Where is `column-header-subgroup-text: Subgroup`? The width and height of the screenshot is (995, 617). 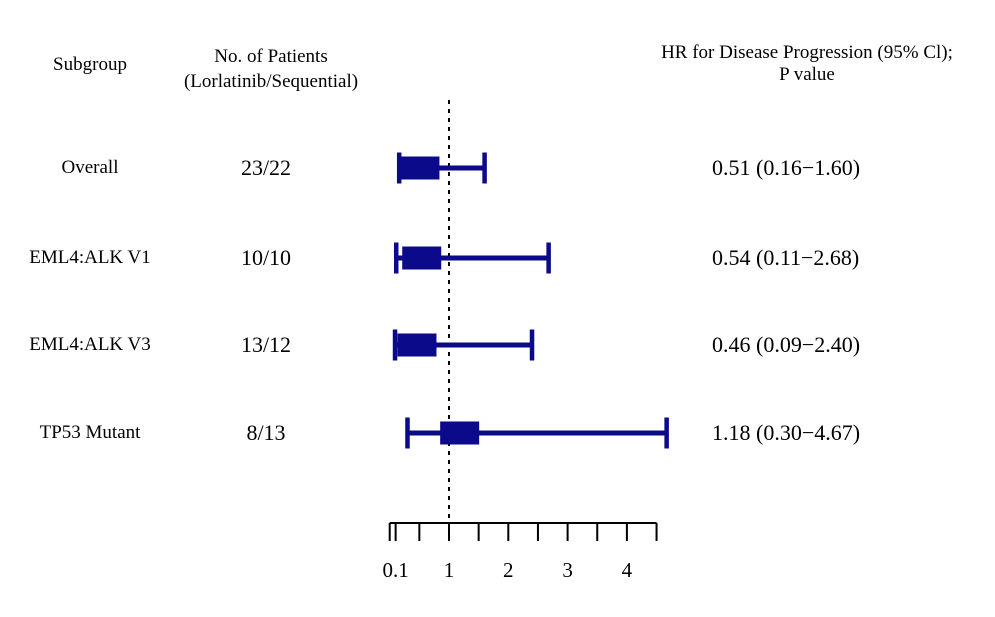
column-header-subgroup-text: Subgroup is located at coordinates (90, 64).